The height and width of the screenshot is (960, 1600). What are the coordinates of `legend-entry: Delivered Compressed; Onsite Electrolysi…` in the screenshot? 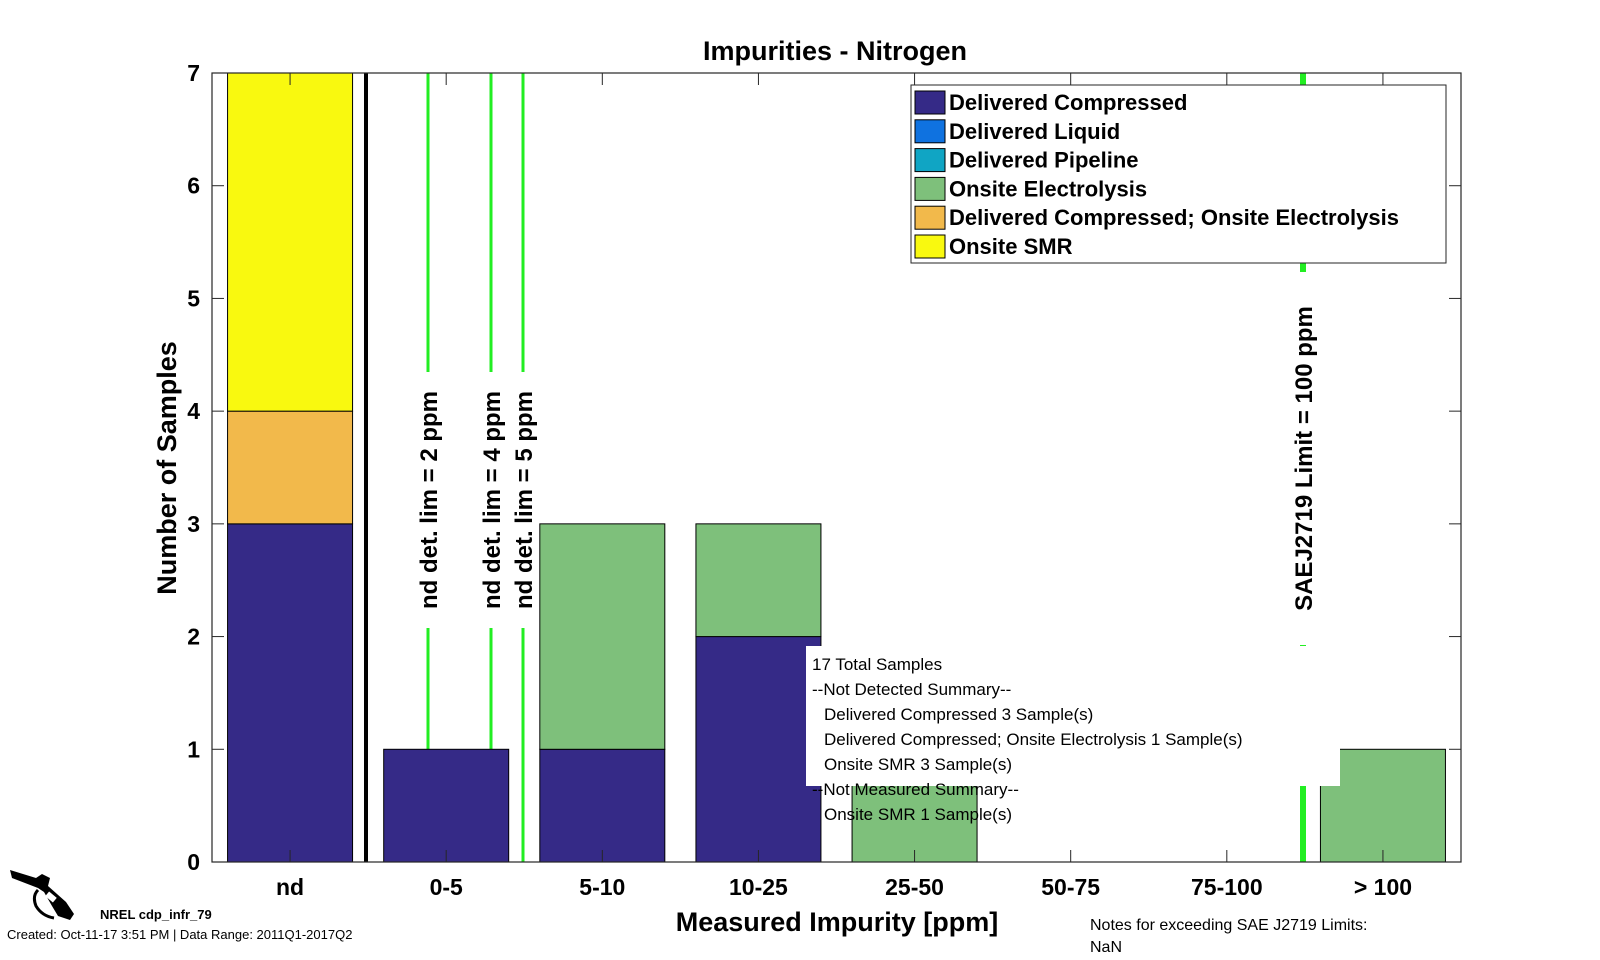 It's located at (1174, 217).